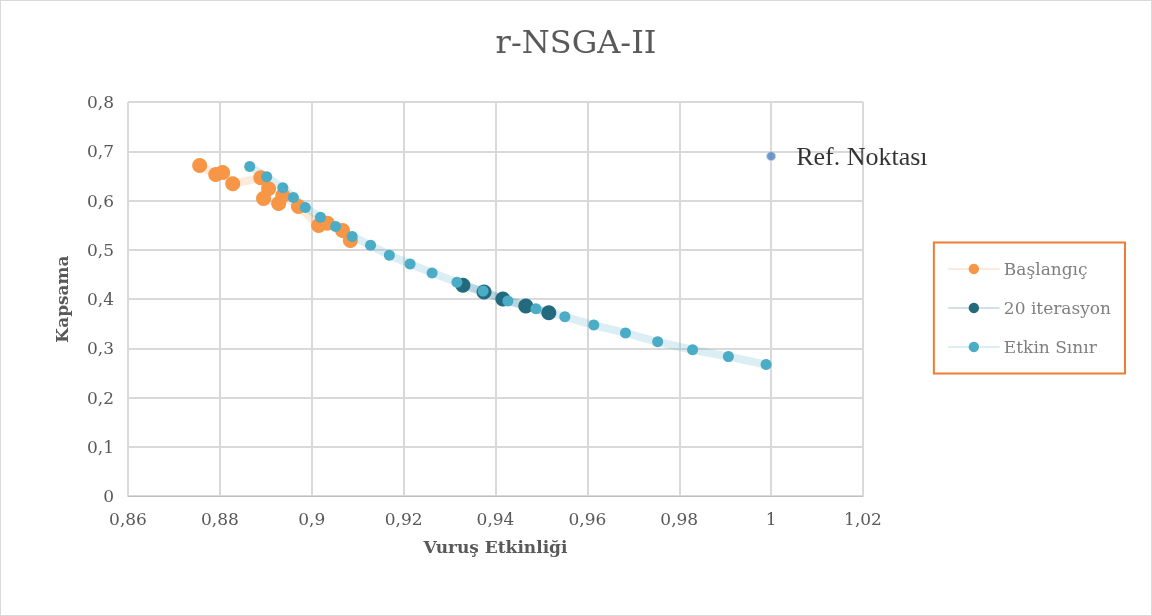 This screenshot has height=616, width=1152. I want to click on x-tick-label: 0,86, so click(128, 518).